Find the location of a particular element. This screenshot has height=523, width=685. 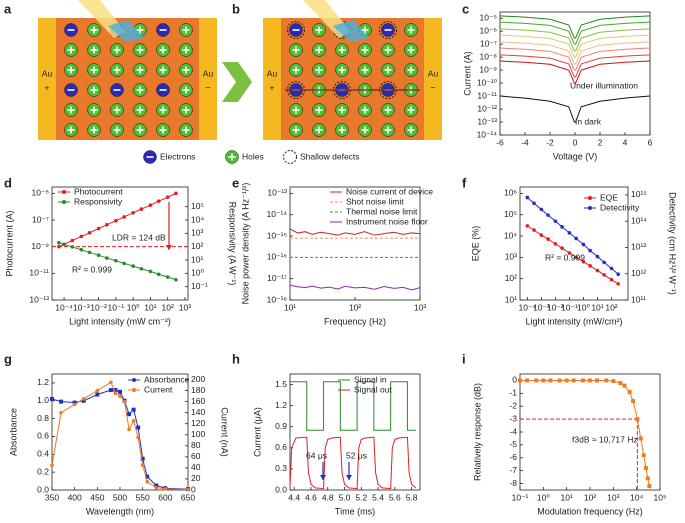

legend-label: Noise current of device is located at coordinates (389, 191).